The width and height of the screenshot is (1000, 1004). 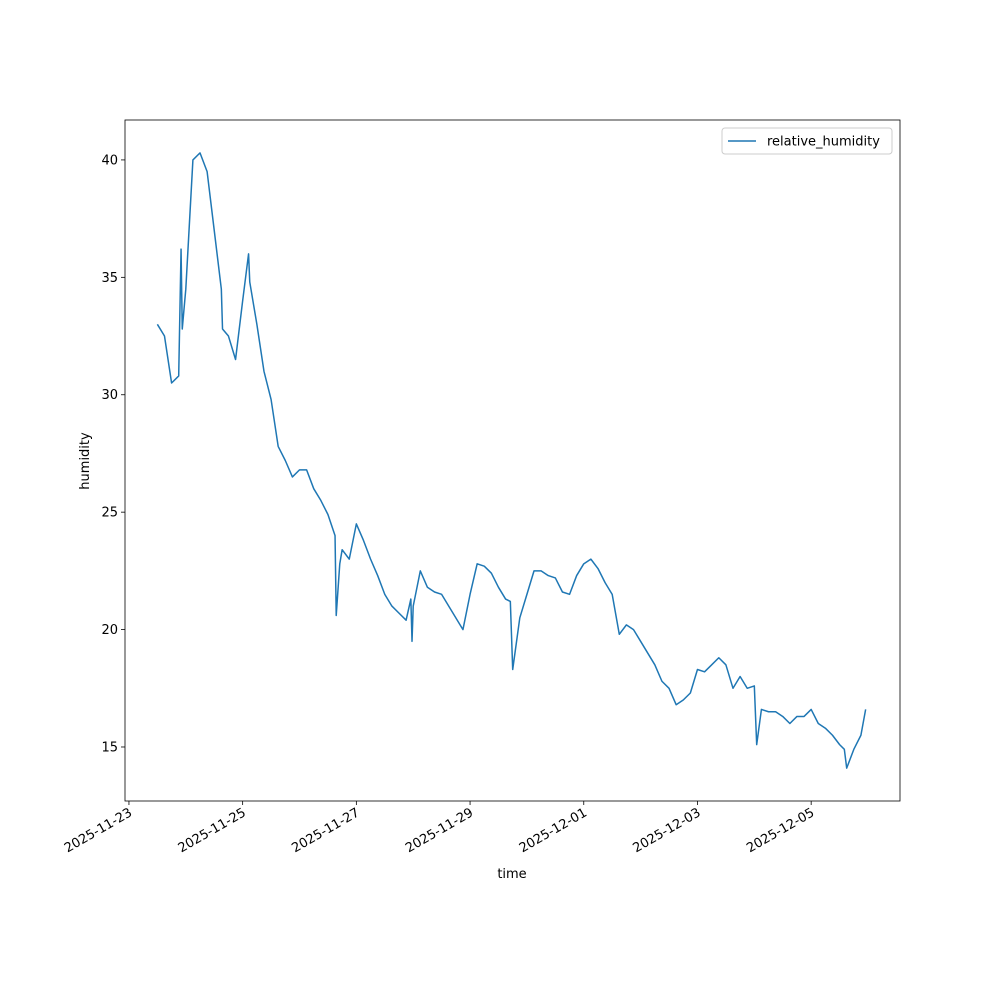 I want to click on x-axis-label: time, so click(x=511, y=874).